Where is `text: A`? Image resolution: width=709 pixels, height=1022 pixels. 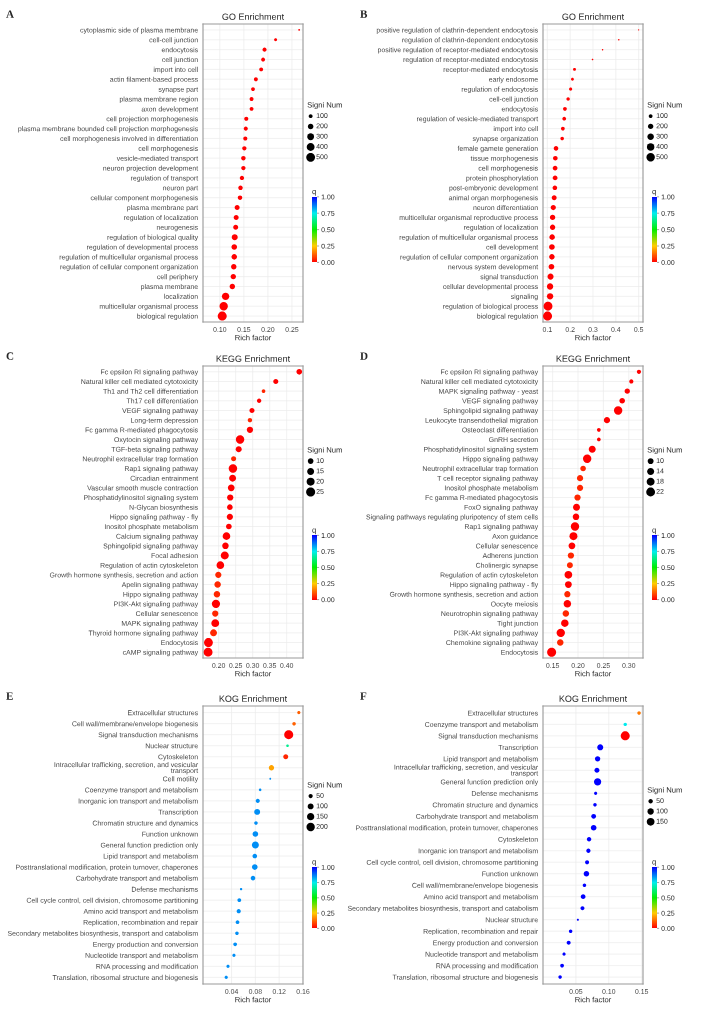
text: A is located at coordinates (10, 14).